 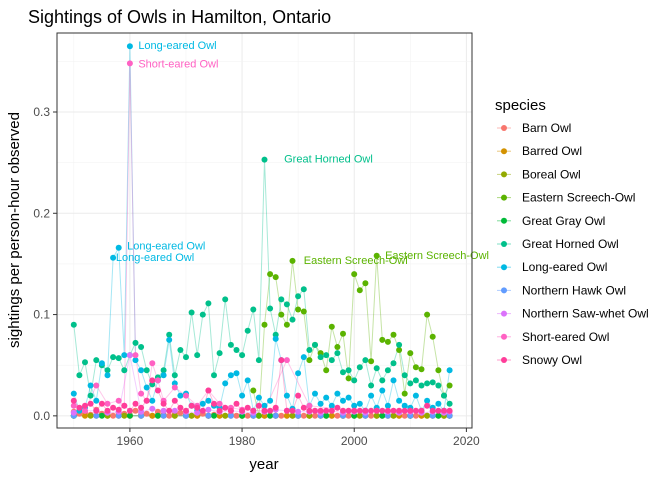 What do you see at coordinates (45, 264) in the screenshot?
I see `y-axis-ticks: 0.0 0.1 0.2 0.3` at bounding box center [45, 264].